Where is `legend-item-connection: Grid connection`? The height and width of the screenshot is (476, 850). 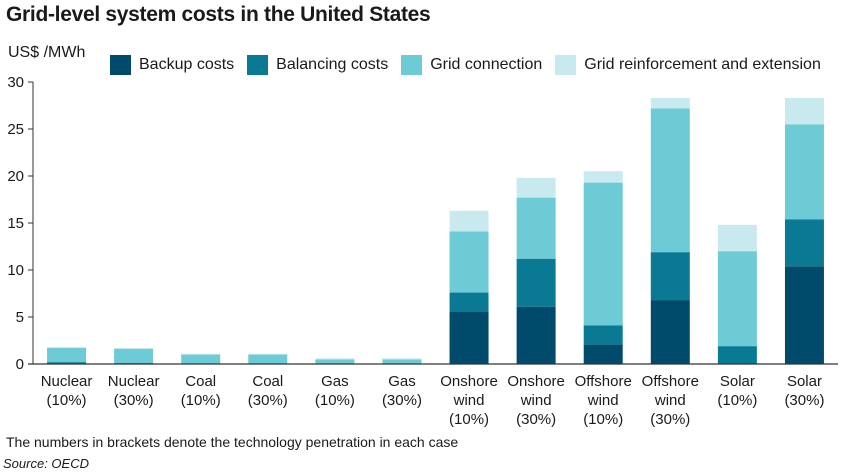 legend-item-connection: Grid connection is located at coordinates (471, 65).